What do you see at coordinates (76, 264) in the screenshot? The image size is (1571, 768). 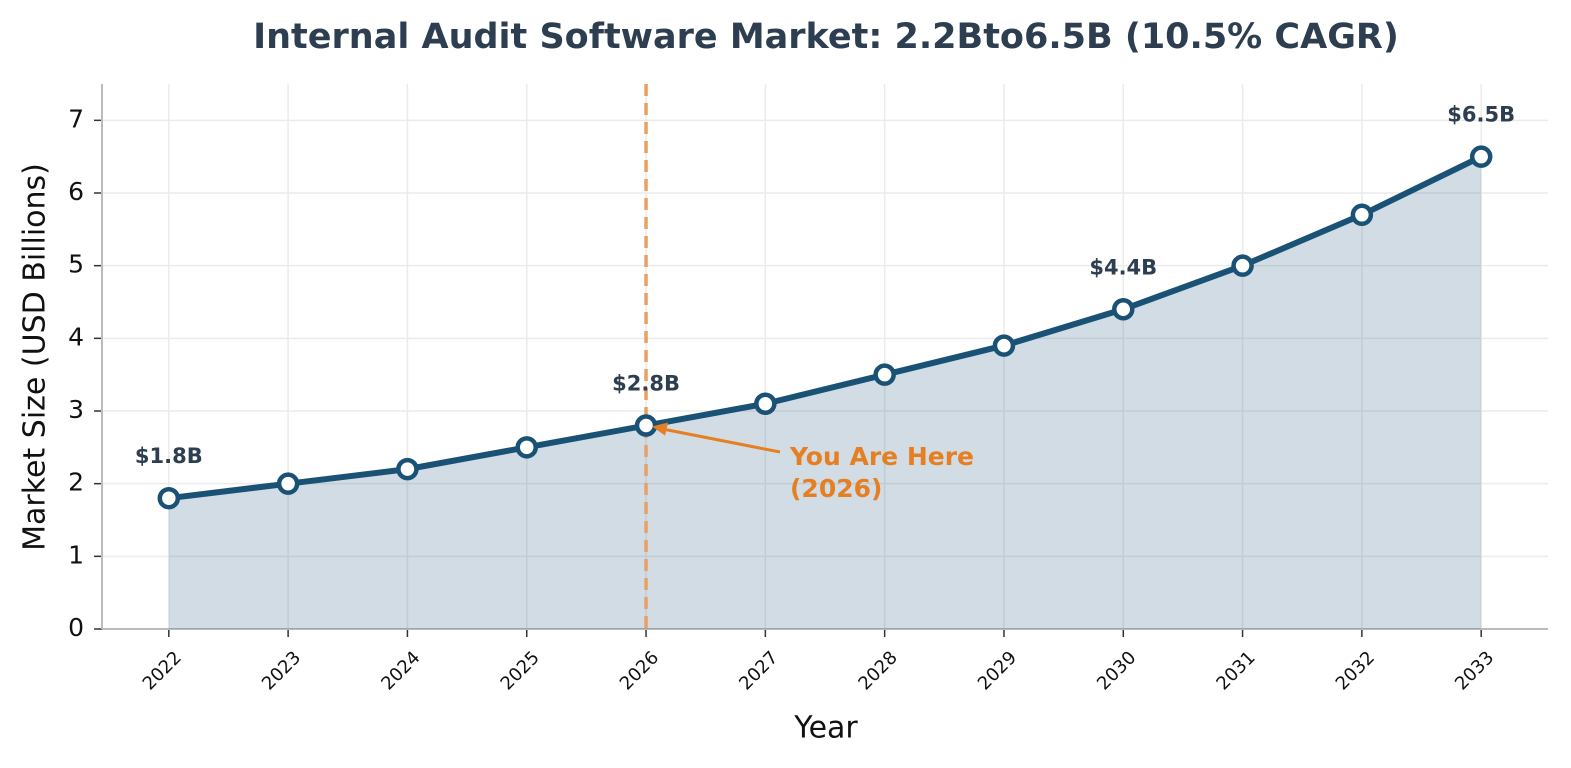 I see `y-tick-label: 5` at bounding box center [76, 264].